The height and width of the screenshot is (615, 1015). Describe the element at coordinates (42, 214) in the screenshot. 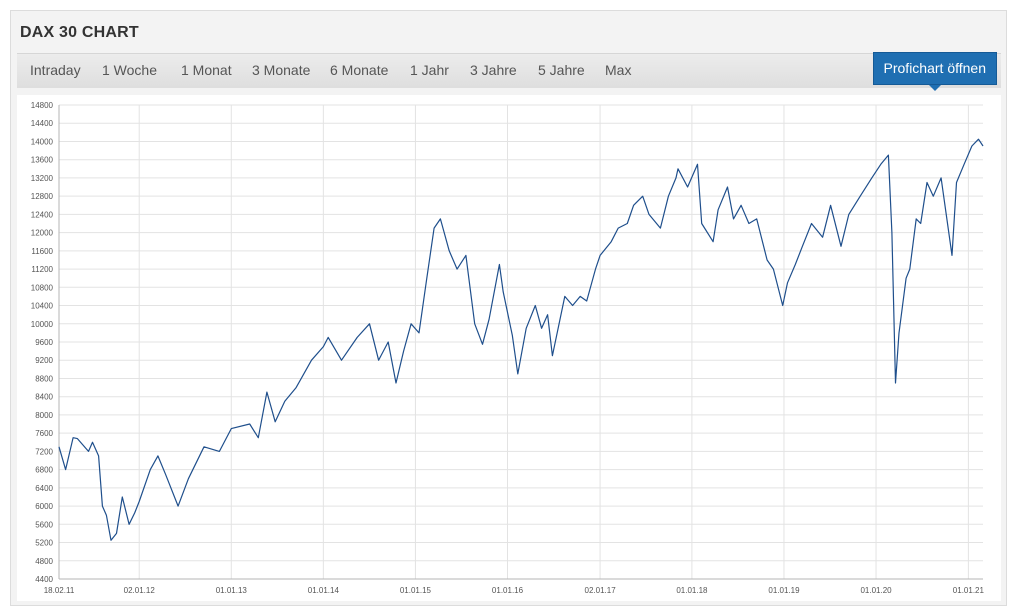

I see `y-tick-label: 12400` at that location.